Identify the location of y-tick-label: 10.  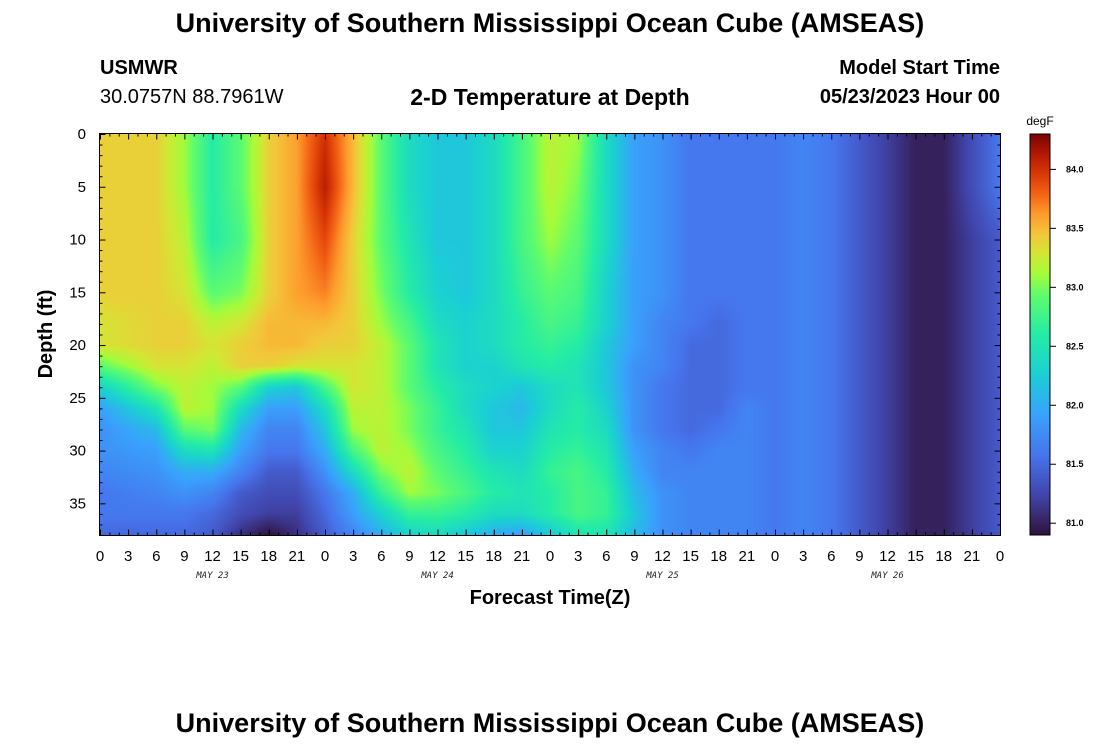
(77, 240).